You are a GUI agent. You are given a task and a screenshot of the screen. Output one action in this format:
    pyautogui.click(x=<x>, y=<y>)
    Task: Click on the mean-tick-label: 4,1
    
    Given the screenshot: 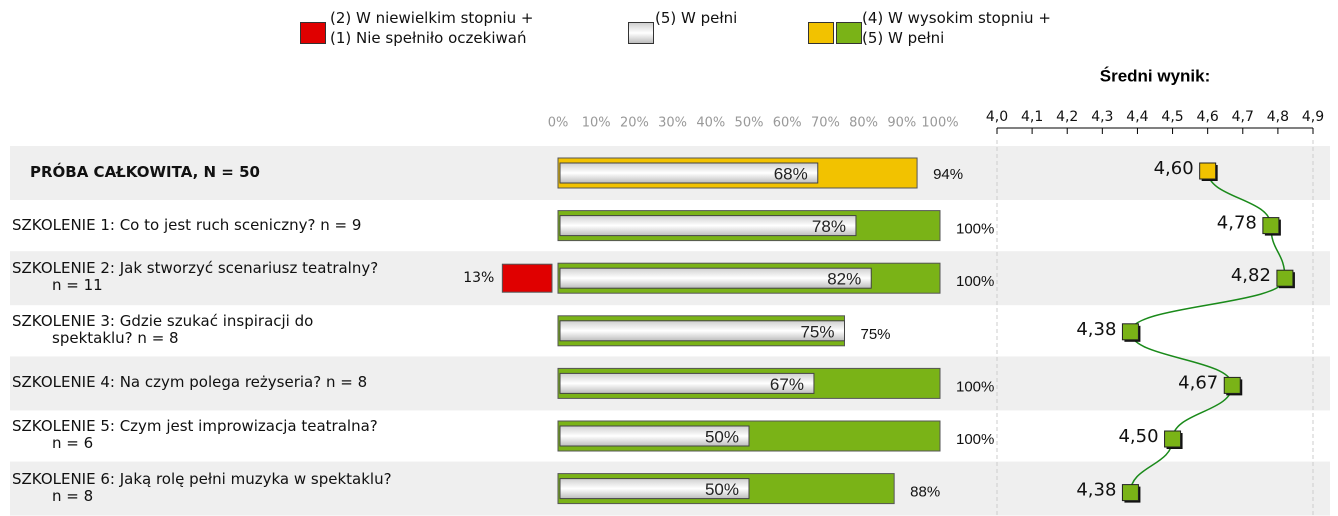 What is the action you would take?
    pyautogui.click(x=1032, y=117)
    